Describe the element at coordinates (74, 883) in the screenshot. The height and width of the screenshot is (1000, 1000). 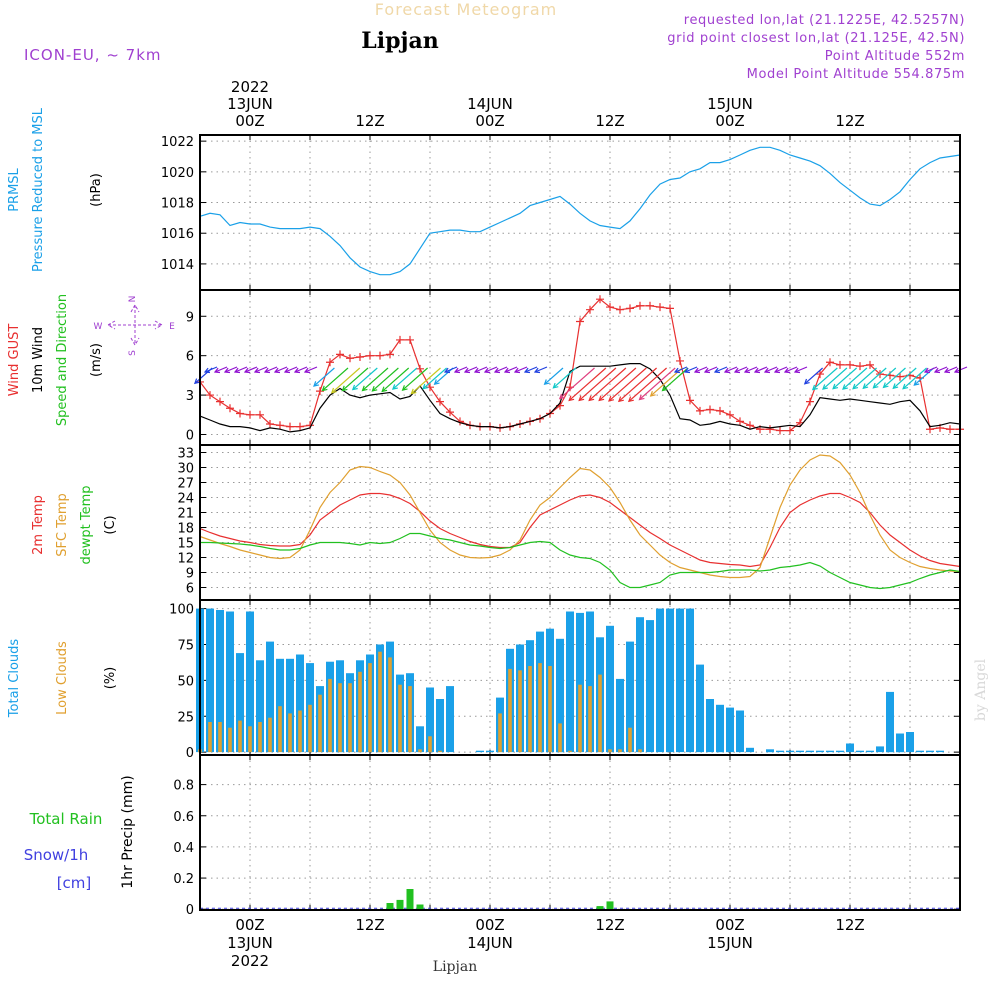
I see `snow-unit-label: [cm]` at that location.